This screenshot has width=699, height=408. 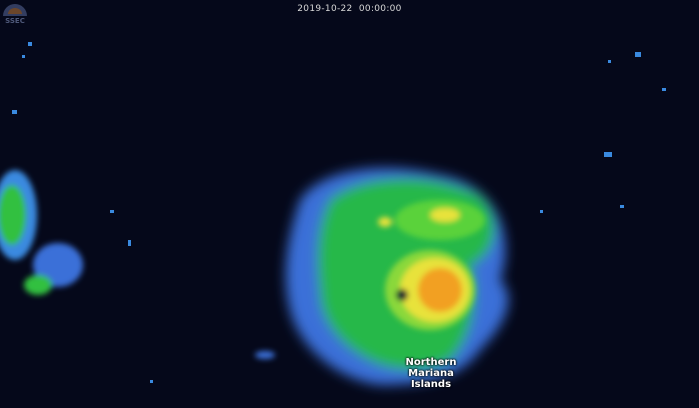 What do you see at coordinates (431, 265) in the screenshot?
I see `typhoon-core` at bounding box center [431, 265].